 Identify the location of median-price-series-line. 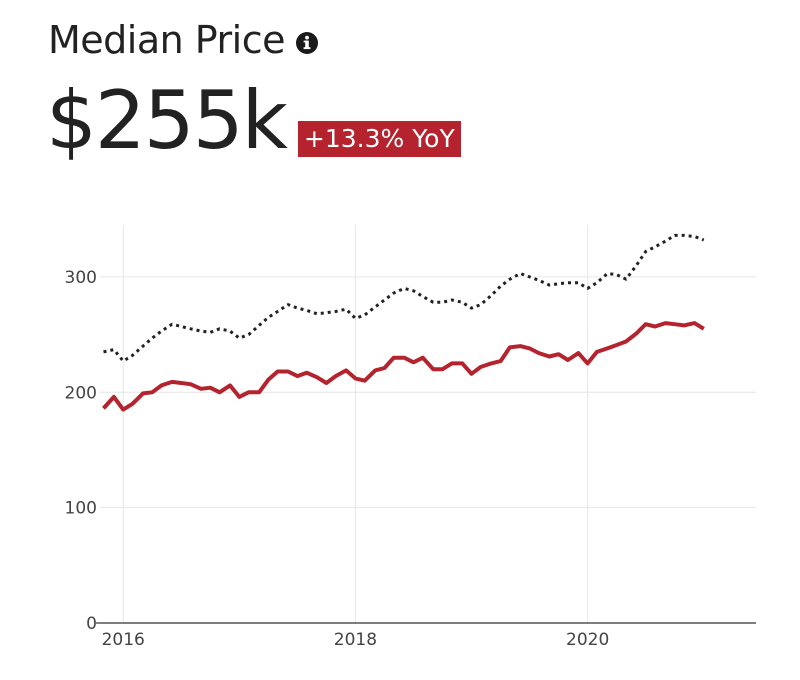
(403, 366).